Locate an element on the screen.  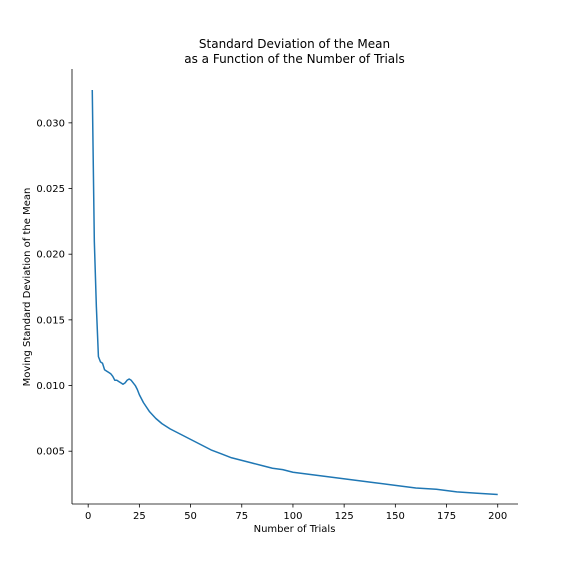
y-tick-label: 0.020 is located at coordinates (50, 255).